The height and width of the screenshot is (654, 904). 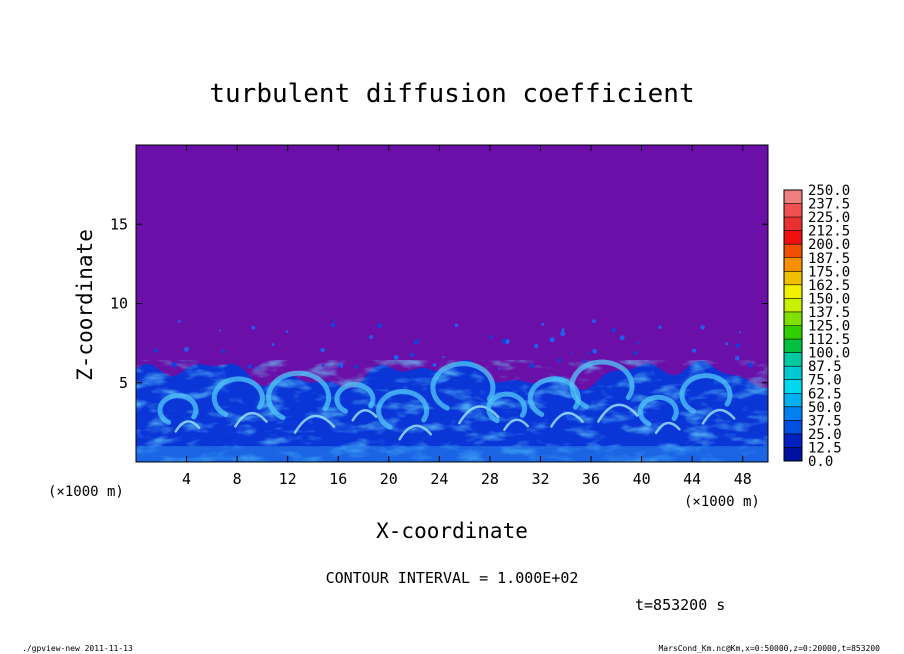 I want to click on y-tick-label: 10, so click(x=119, y=304).